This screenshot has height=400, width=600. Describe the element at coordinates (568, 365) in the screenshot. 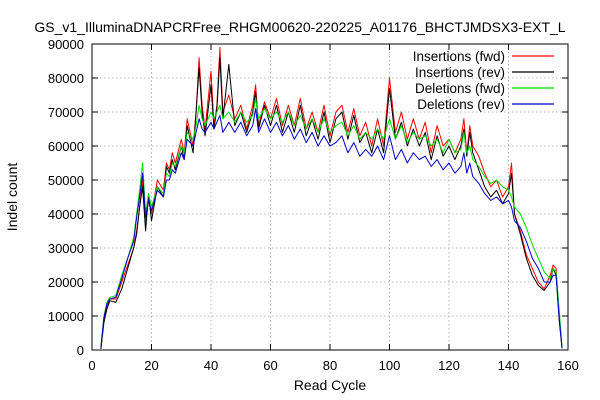

I see `x-tick-label: 160` at that location.